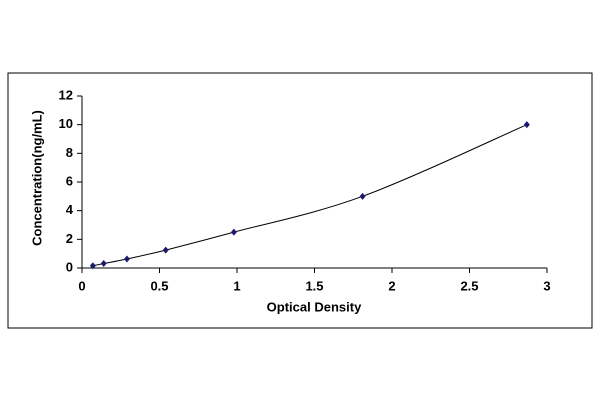 The width and height of the screenshot is (600, 405). Describe the element at coordinates (66, 123) in the screenshot. I see `y-tick-label: 10` at that location.